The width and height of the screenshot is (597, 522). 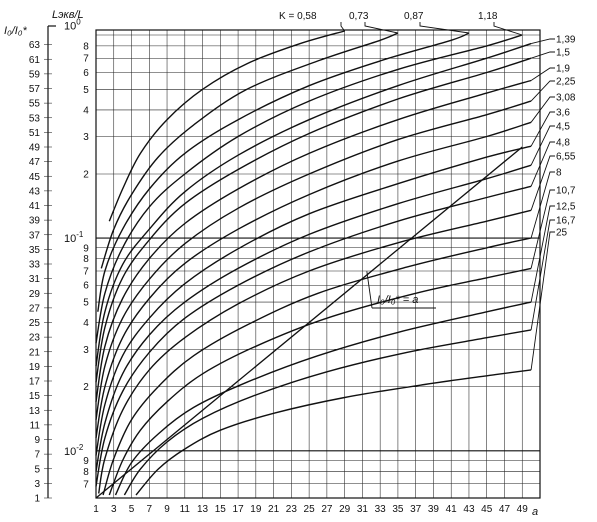 What do you see at coordinates (70, 26) in the screenshot?
I see `y-log-decade-base: 10` at bounding box center [70, 26].